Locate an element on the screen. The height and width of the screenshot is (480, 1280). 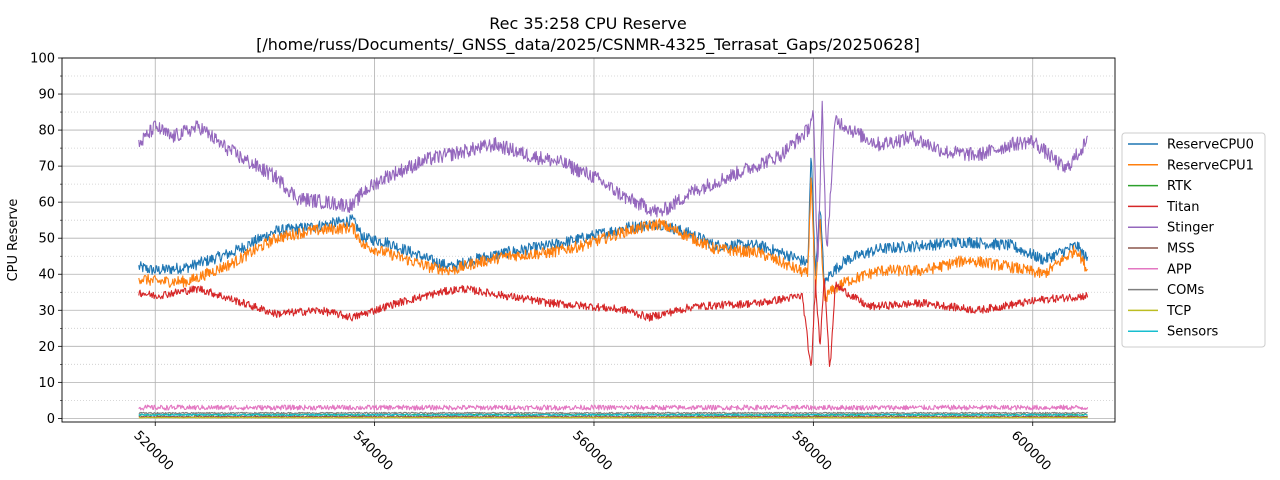
series-line-mss is located at coordinates (613, 416).